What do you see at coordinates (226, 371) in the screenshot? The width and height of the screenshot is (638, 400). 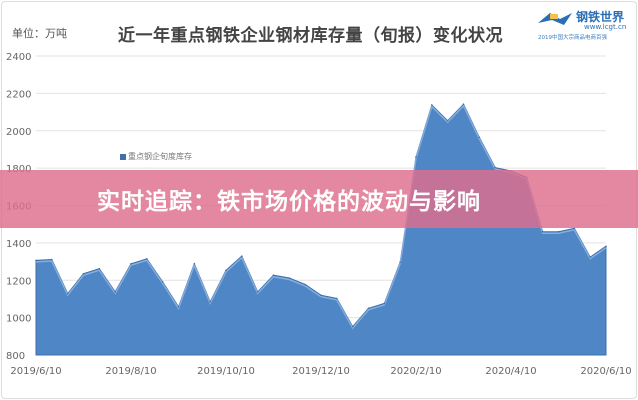 I see `x-tick-label: 2019/10/10` at bounding box center [226, 371].